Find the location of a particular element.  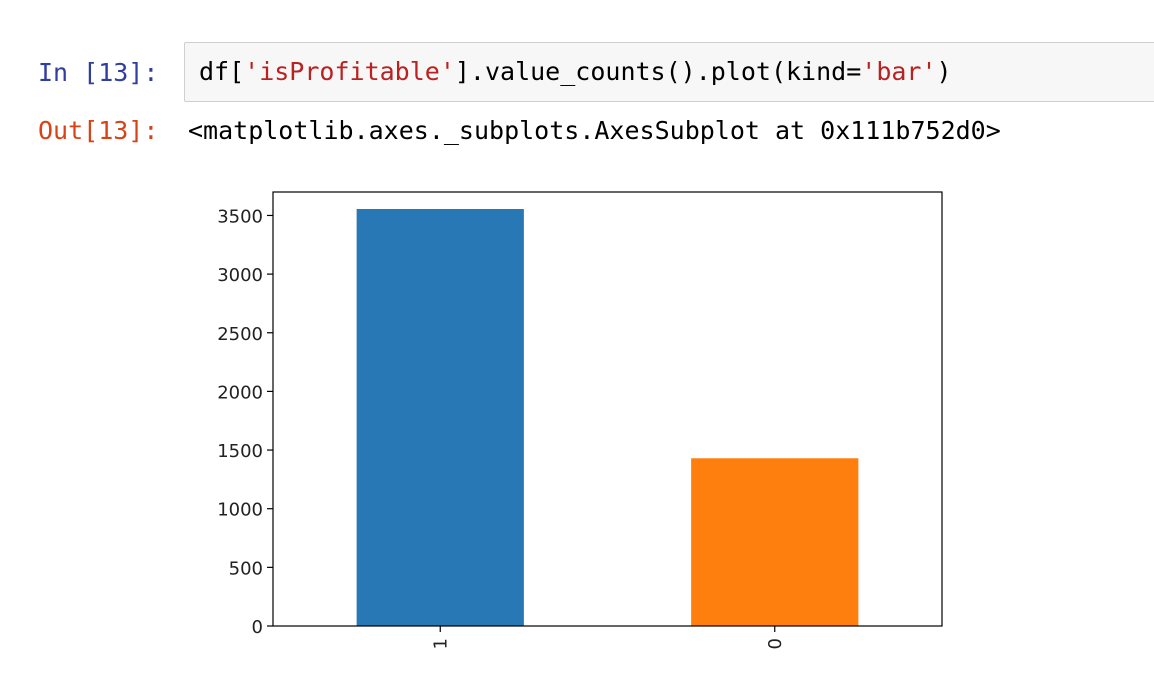

y-tick-label: 2500 is located at coordinates (240, 334).